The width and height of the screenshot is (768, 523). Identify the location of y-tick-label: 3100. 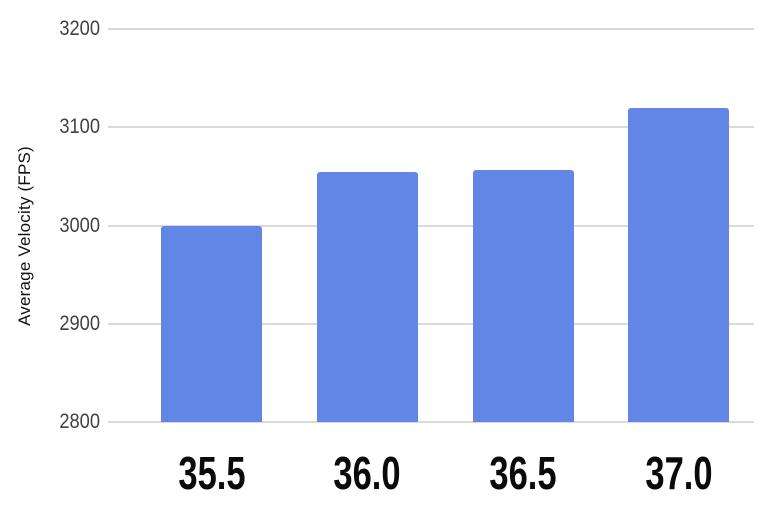
(79, 127).